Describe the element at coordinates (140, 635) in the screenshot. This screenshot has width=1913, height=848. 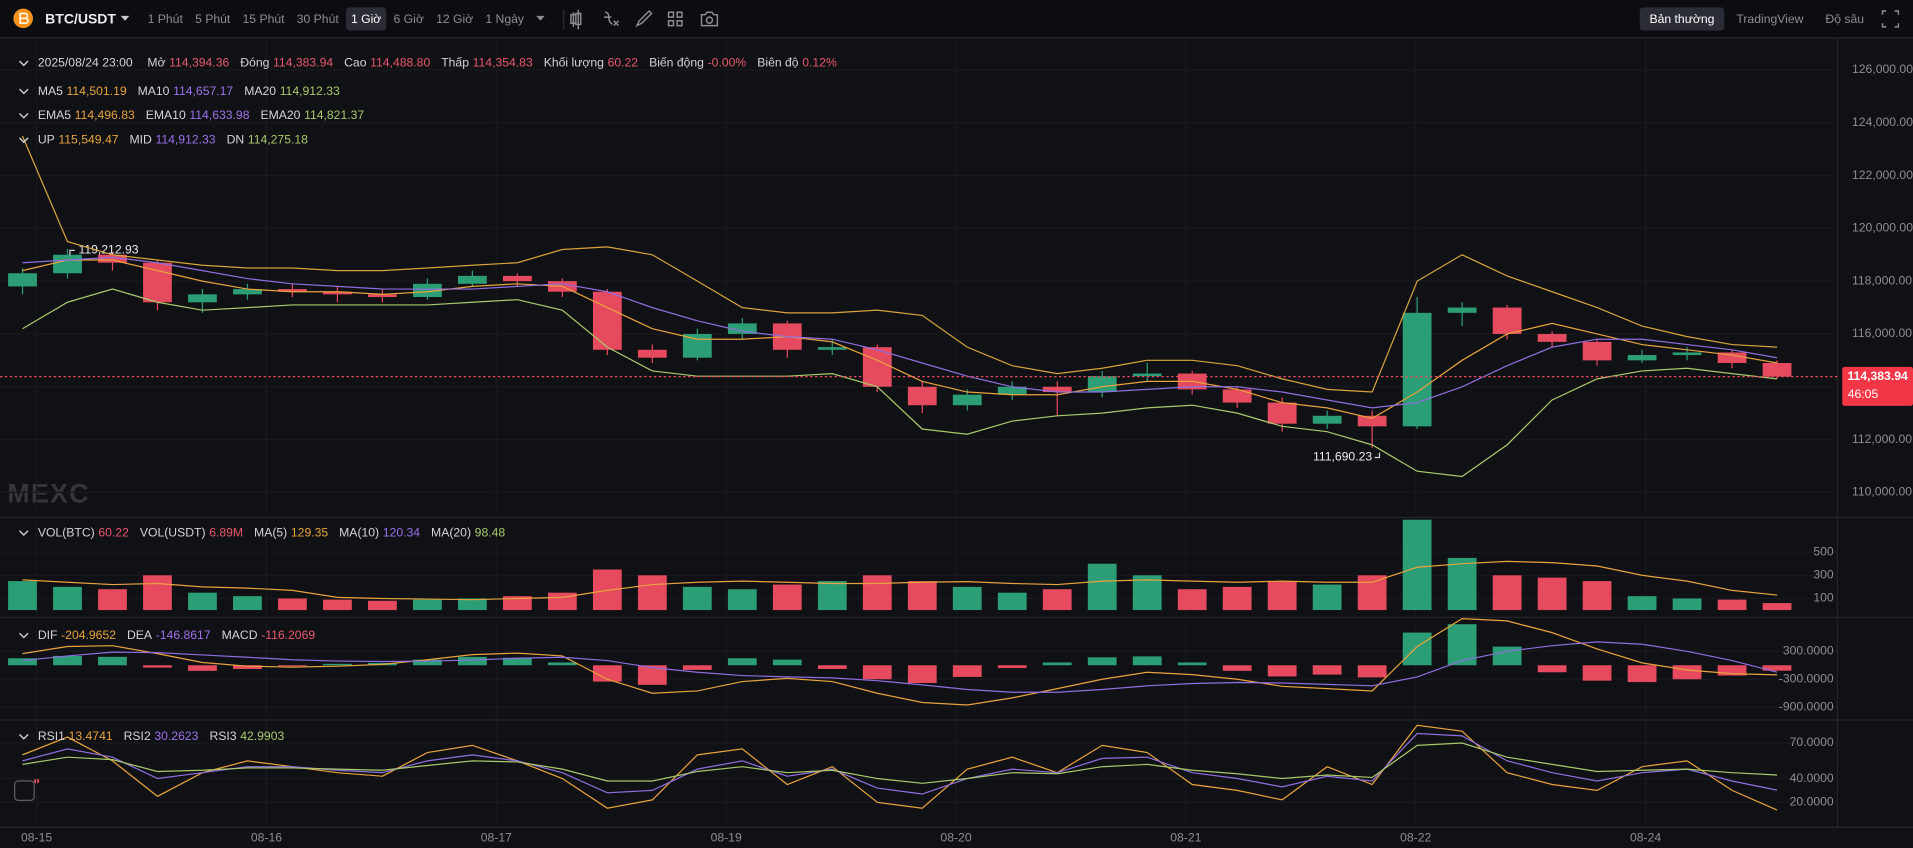
I see `legend-label: DEA` at that location.